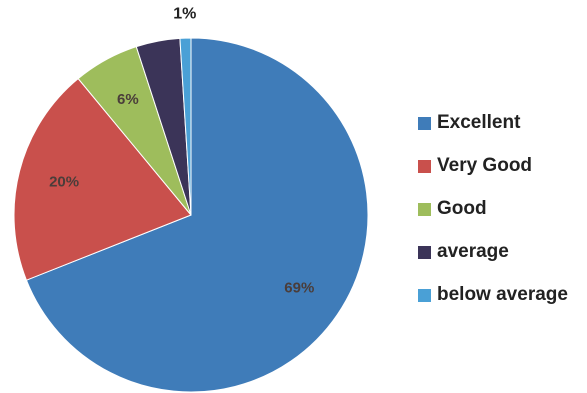 This screenshot has width=587, height=393. Describe the element at coordinates (424, 123) in the screenshot. I see `legend-swatch-excellent` at that location.